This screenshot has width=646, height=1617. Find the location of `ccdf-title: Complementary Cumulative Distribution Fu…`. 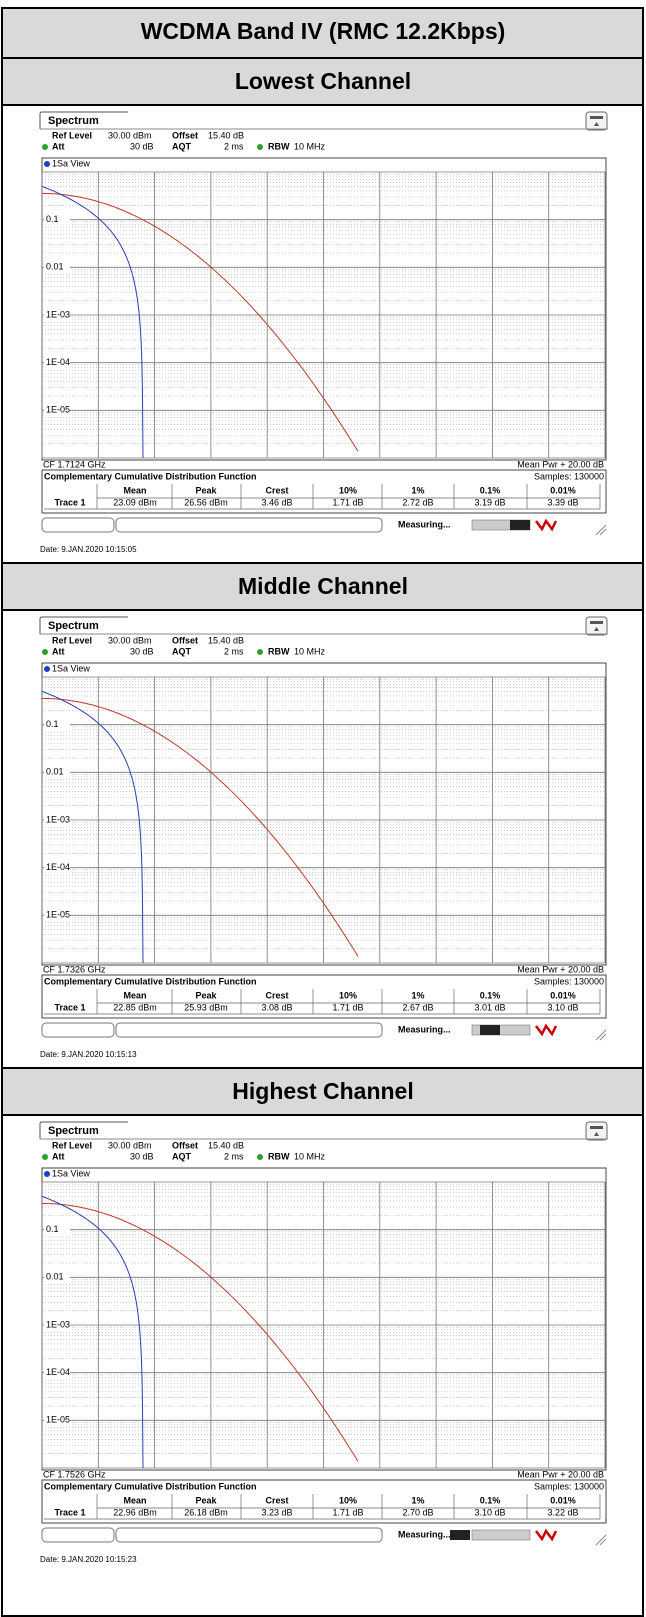

ccdf-title: Complementary Cumulative Distribution Fu… is located at coordinates (150, 981).